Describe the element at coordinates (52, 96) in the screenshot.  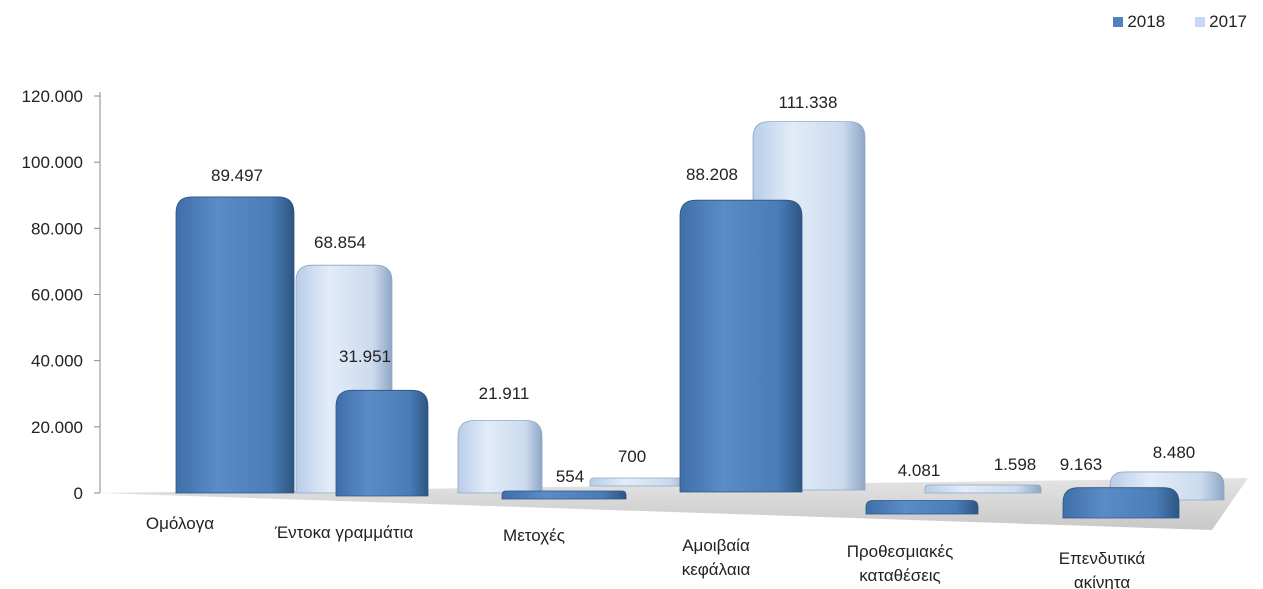
I see `y-tick-label: 120.000` at that location.